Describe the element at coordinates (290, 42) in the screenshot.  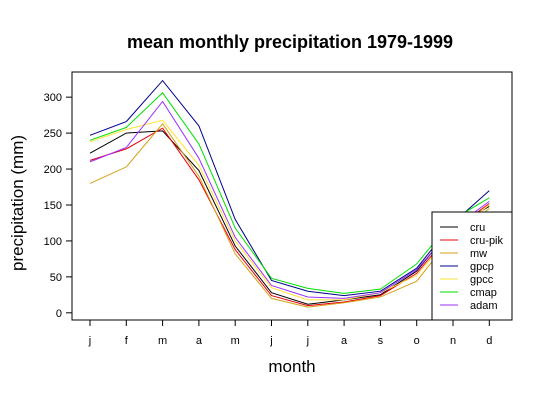
I see `chart-title: mean monthly precipitation 1979-1999` at that location.